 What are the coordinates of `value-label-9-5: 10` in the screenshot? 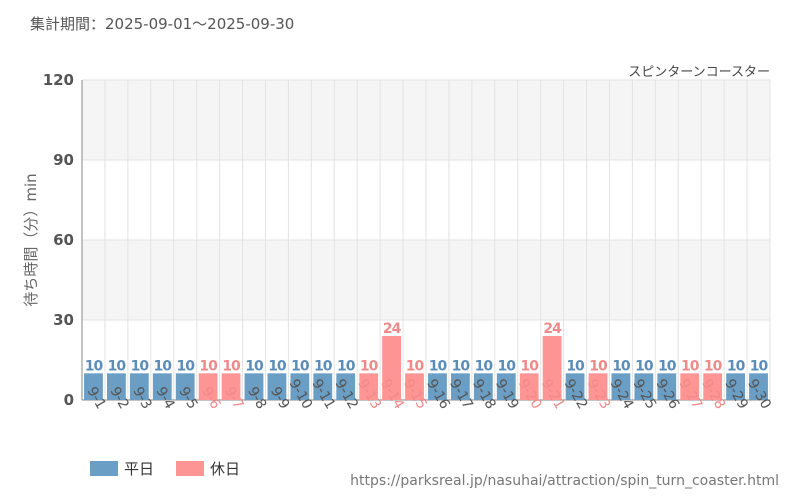 It's located at (185, 366).